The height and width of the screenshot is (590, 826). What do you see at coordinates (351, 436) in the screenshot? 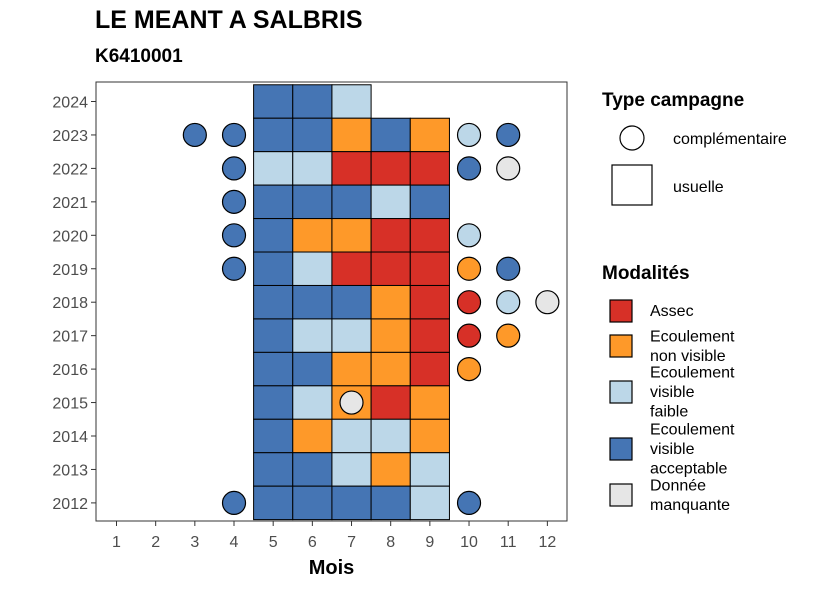
I see `tile-2014-m7` at bounding box center [351, 436].